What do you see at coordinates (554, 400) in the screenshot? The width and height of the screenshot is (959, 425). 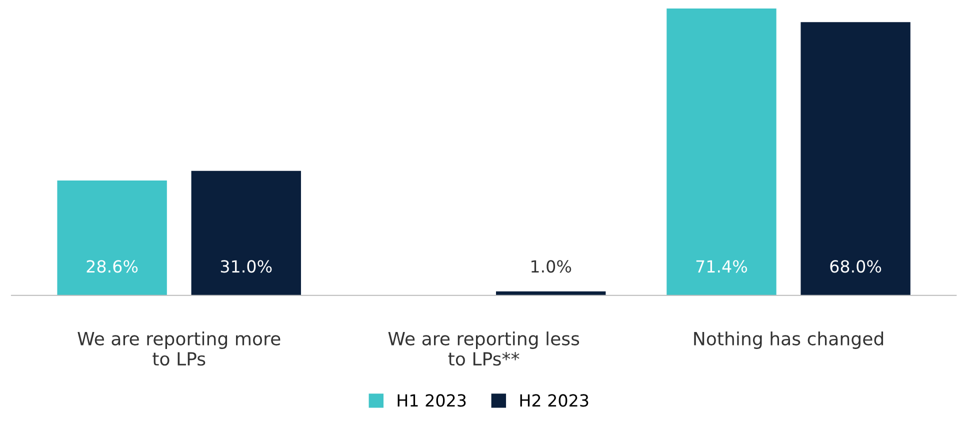 I see `legend-label: H2 2023` at bounding box center [554, 400].